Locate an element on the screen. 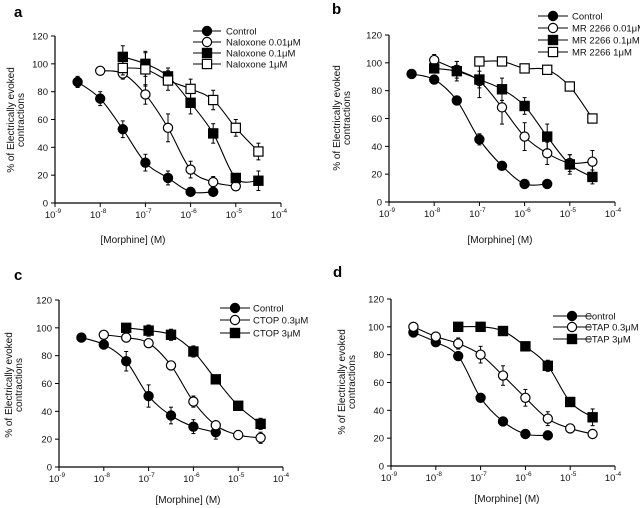 This screenshot has width=640, height=508. y-tick-label: 40 is located at coordinates (42, 148).